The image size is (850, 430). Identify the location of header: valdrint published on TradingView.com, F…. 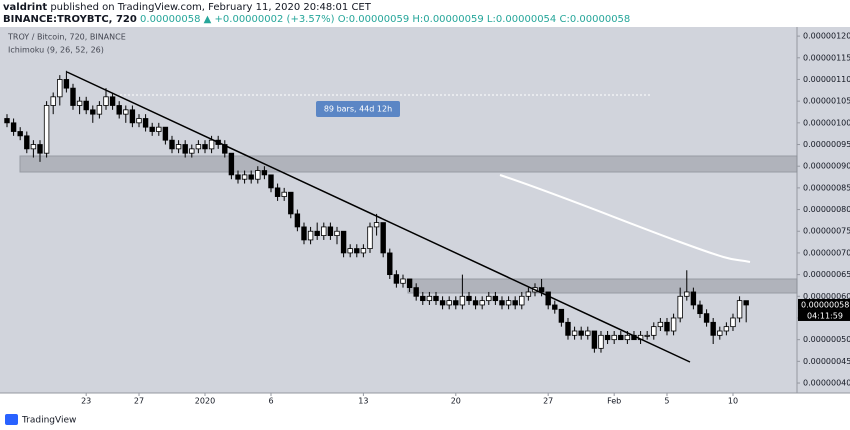
(425, 13).